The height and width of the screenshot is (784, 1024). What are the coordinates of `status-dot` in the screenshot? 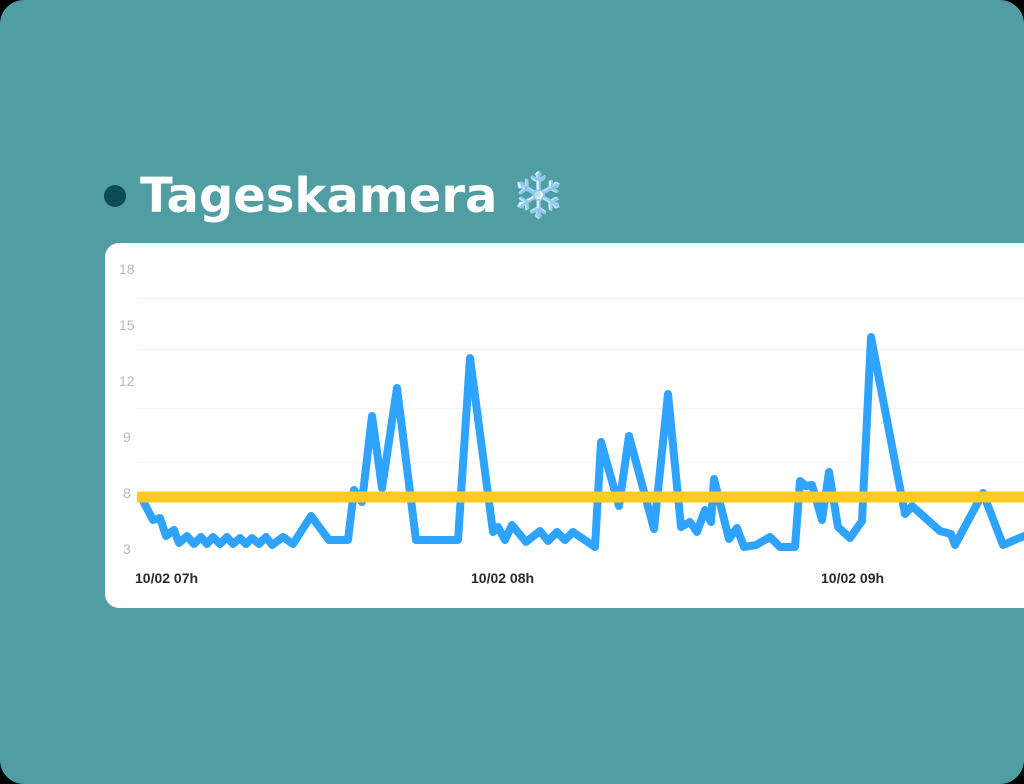 It's located at (115, 196).